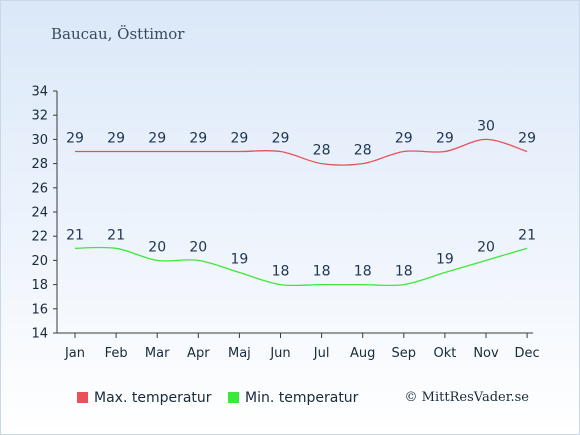  Describe the element at coordinates (301, 266) in the screenshot. I see `series-line-min` at that location.